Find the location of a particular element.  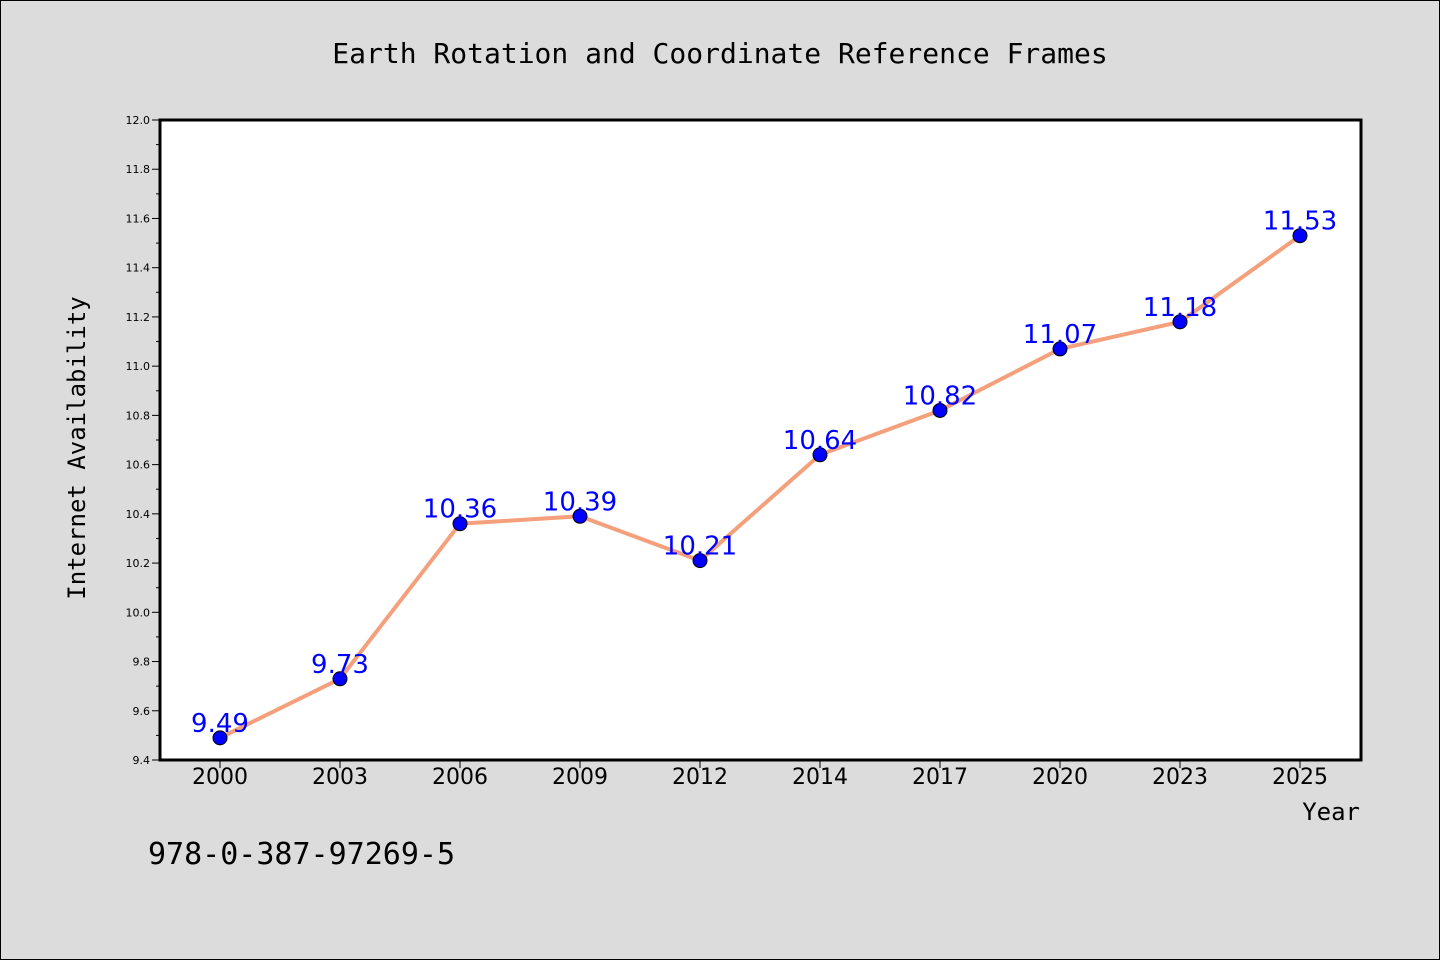

y-tick-label: 11.2 is located at coordinates (138, 317).